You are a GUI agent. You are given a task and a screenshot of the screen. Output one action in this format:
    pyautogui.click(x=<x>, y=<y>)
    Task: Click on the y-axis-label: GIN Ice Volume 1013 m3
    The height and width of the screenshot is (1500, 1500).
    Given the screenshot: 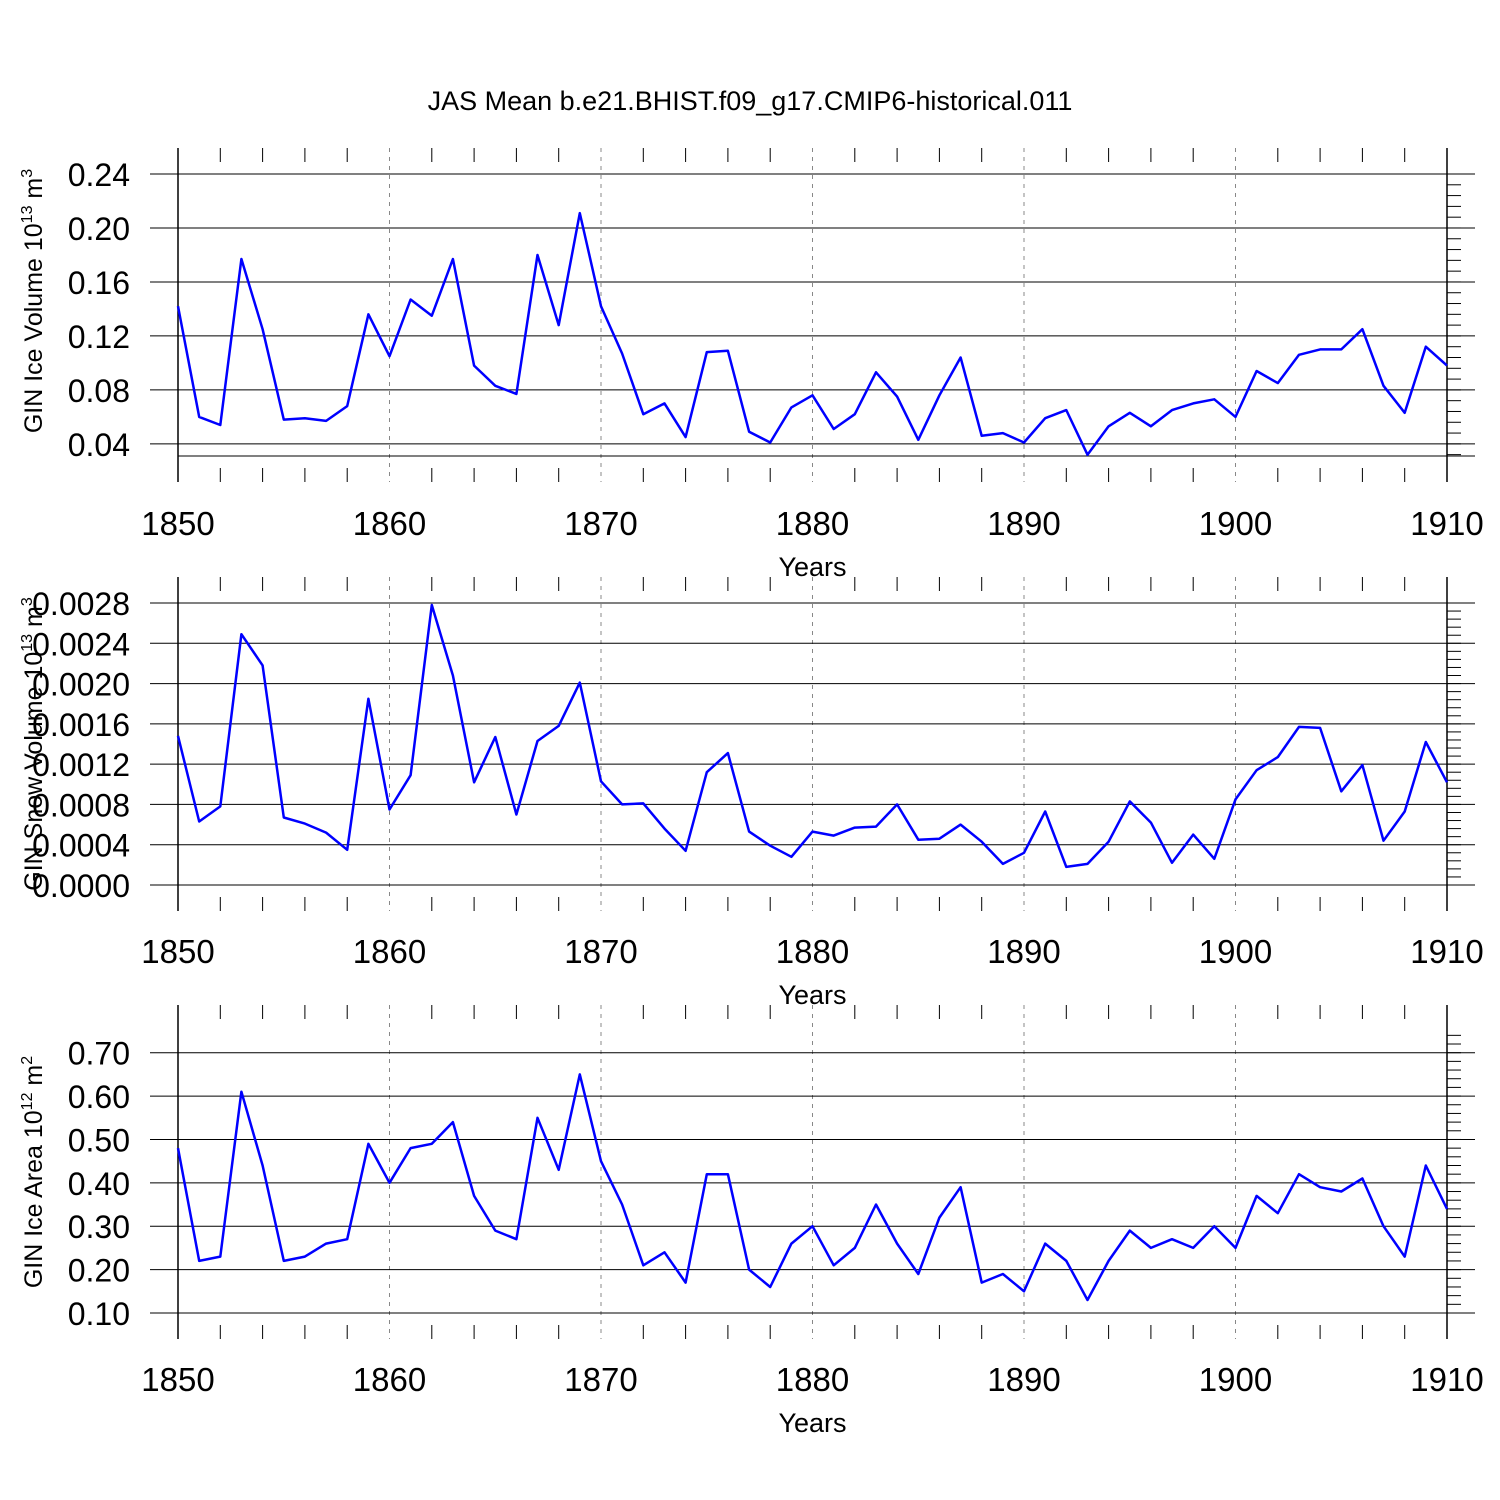 What is the action you would take?
    pyautogui.click(x=33, y=301)
    